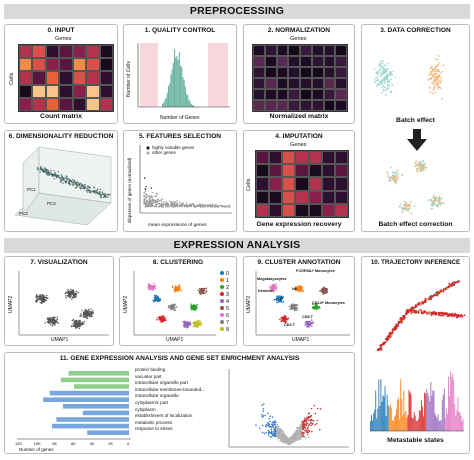 The width and height of the screenshot is (474, 460). I want to click on qc-ylabel: Number of Cells, so click(129, 79).